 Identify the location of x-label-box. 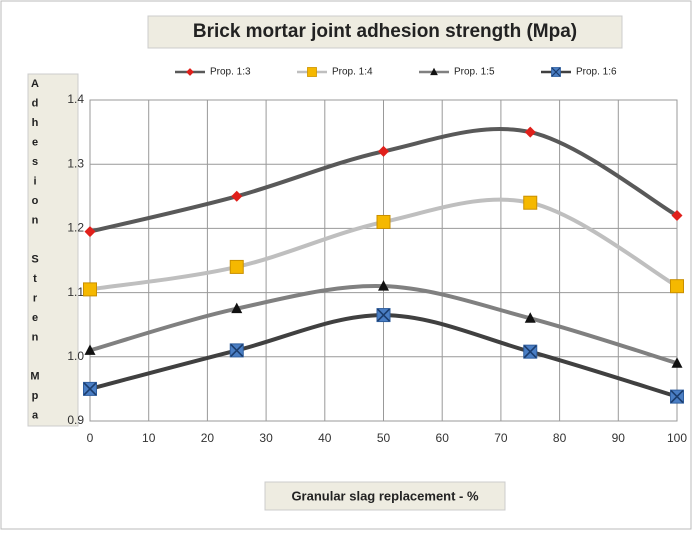
(385, 496).